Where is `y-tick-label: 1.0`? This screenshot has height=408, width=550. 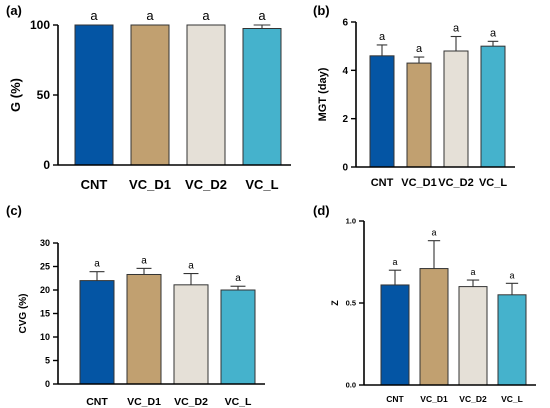
y-tick-label: 1.0 is located at coordinates (351, 221).